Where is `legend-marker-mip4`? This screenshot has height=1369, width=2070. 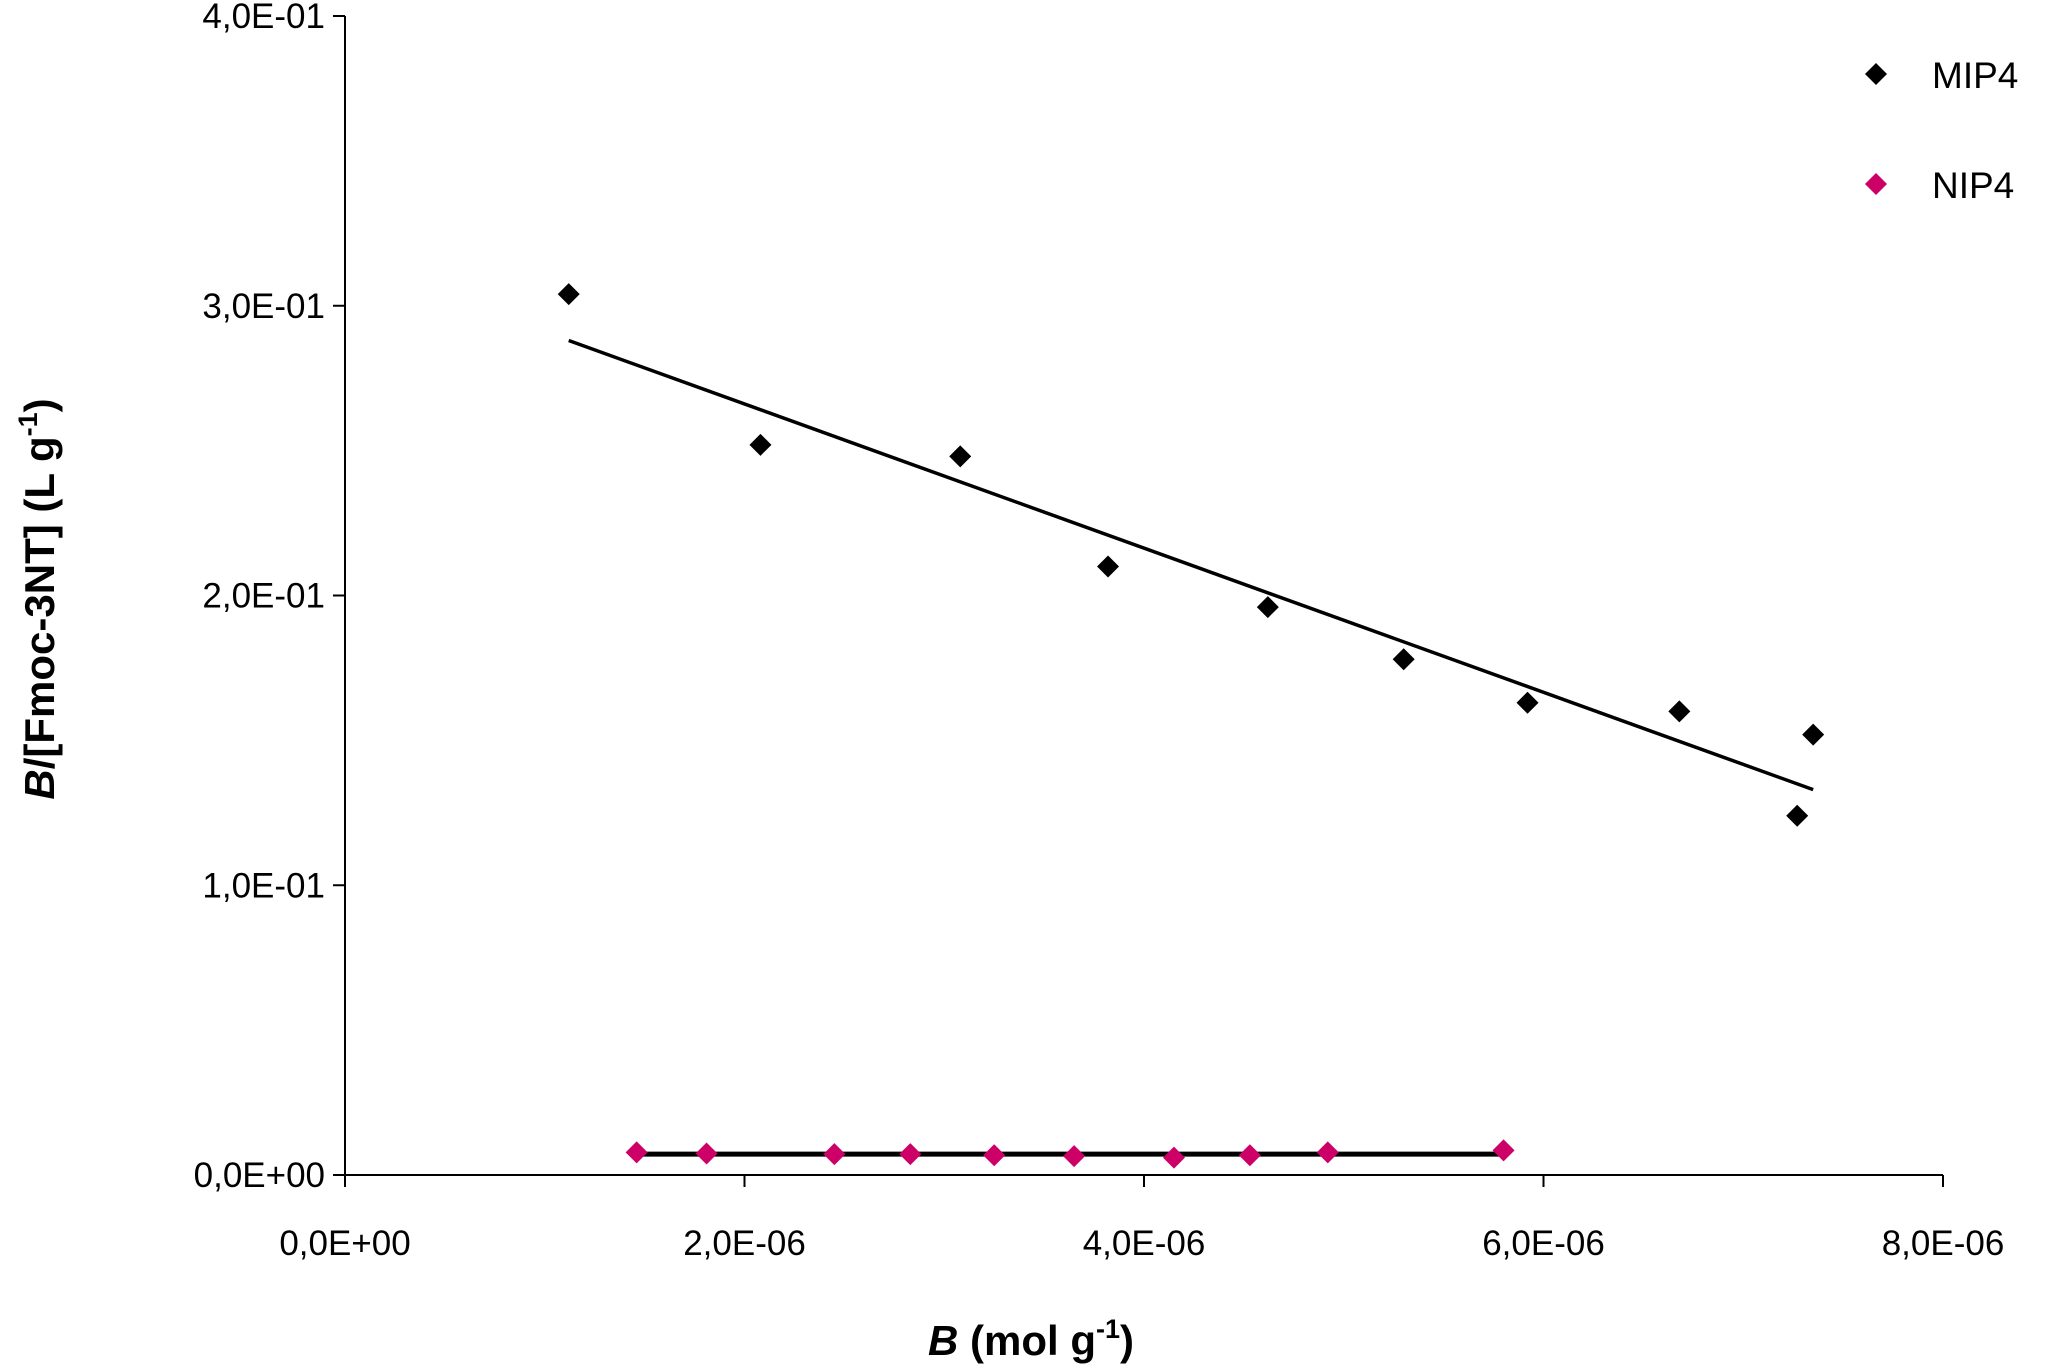 legend-marker-mip4 is located at coordinates (1876, 74).